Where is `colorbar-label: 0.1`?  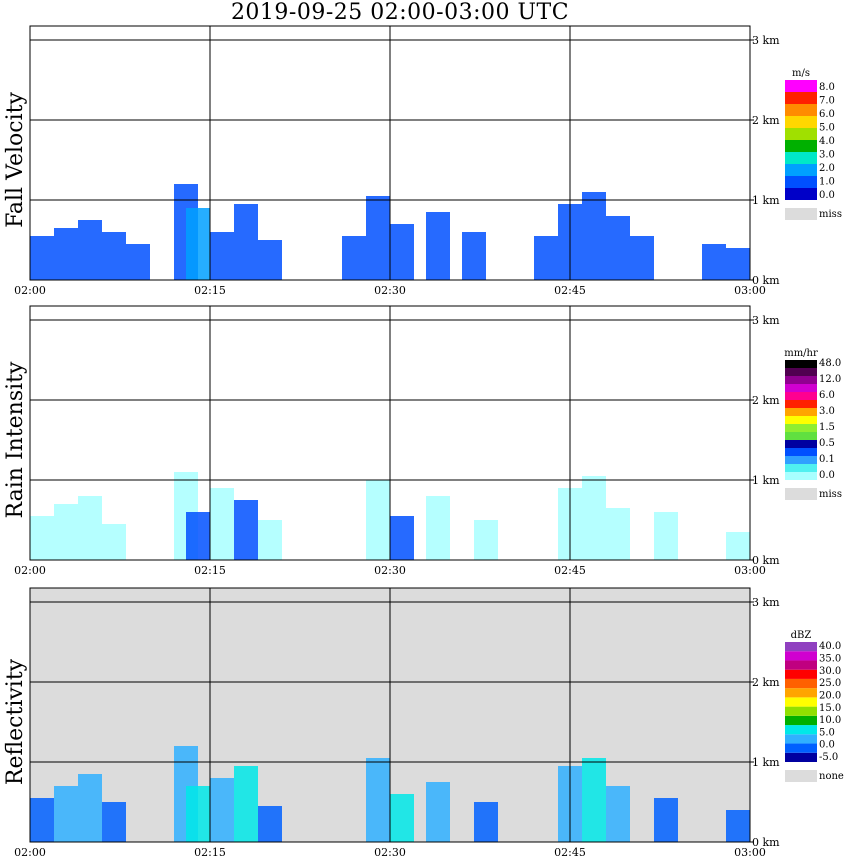
colorbar-label: 0.1 is located at coordinates (827, 459).